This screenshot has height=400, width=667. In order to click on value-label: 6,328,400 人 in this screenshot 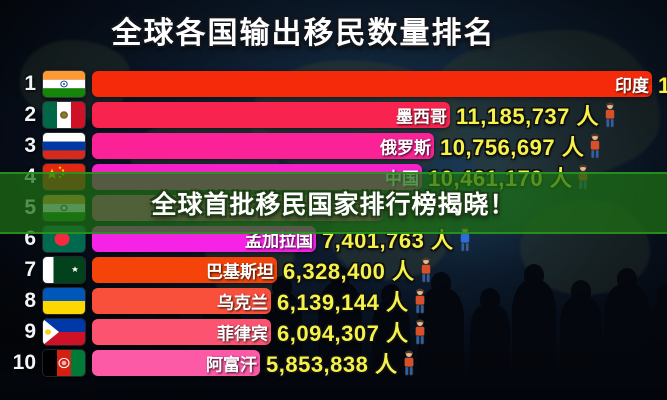, I will do `click(349, 271)`.